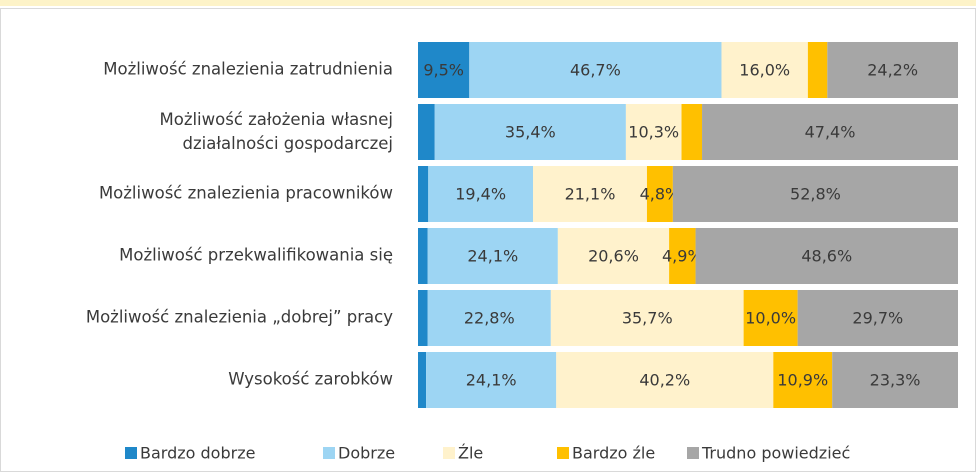 This screenshot has height=472, width=976. I want to click on category-label: Wysokość zarobków, so click(310, 379).